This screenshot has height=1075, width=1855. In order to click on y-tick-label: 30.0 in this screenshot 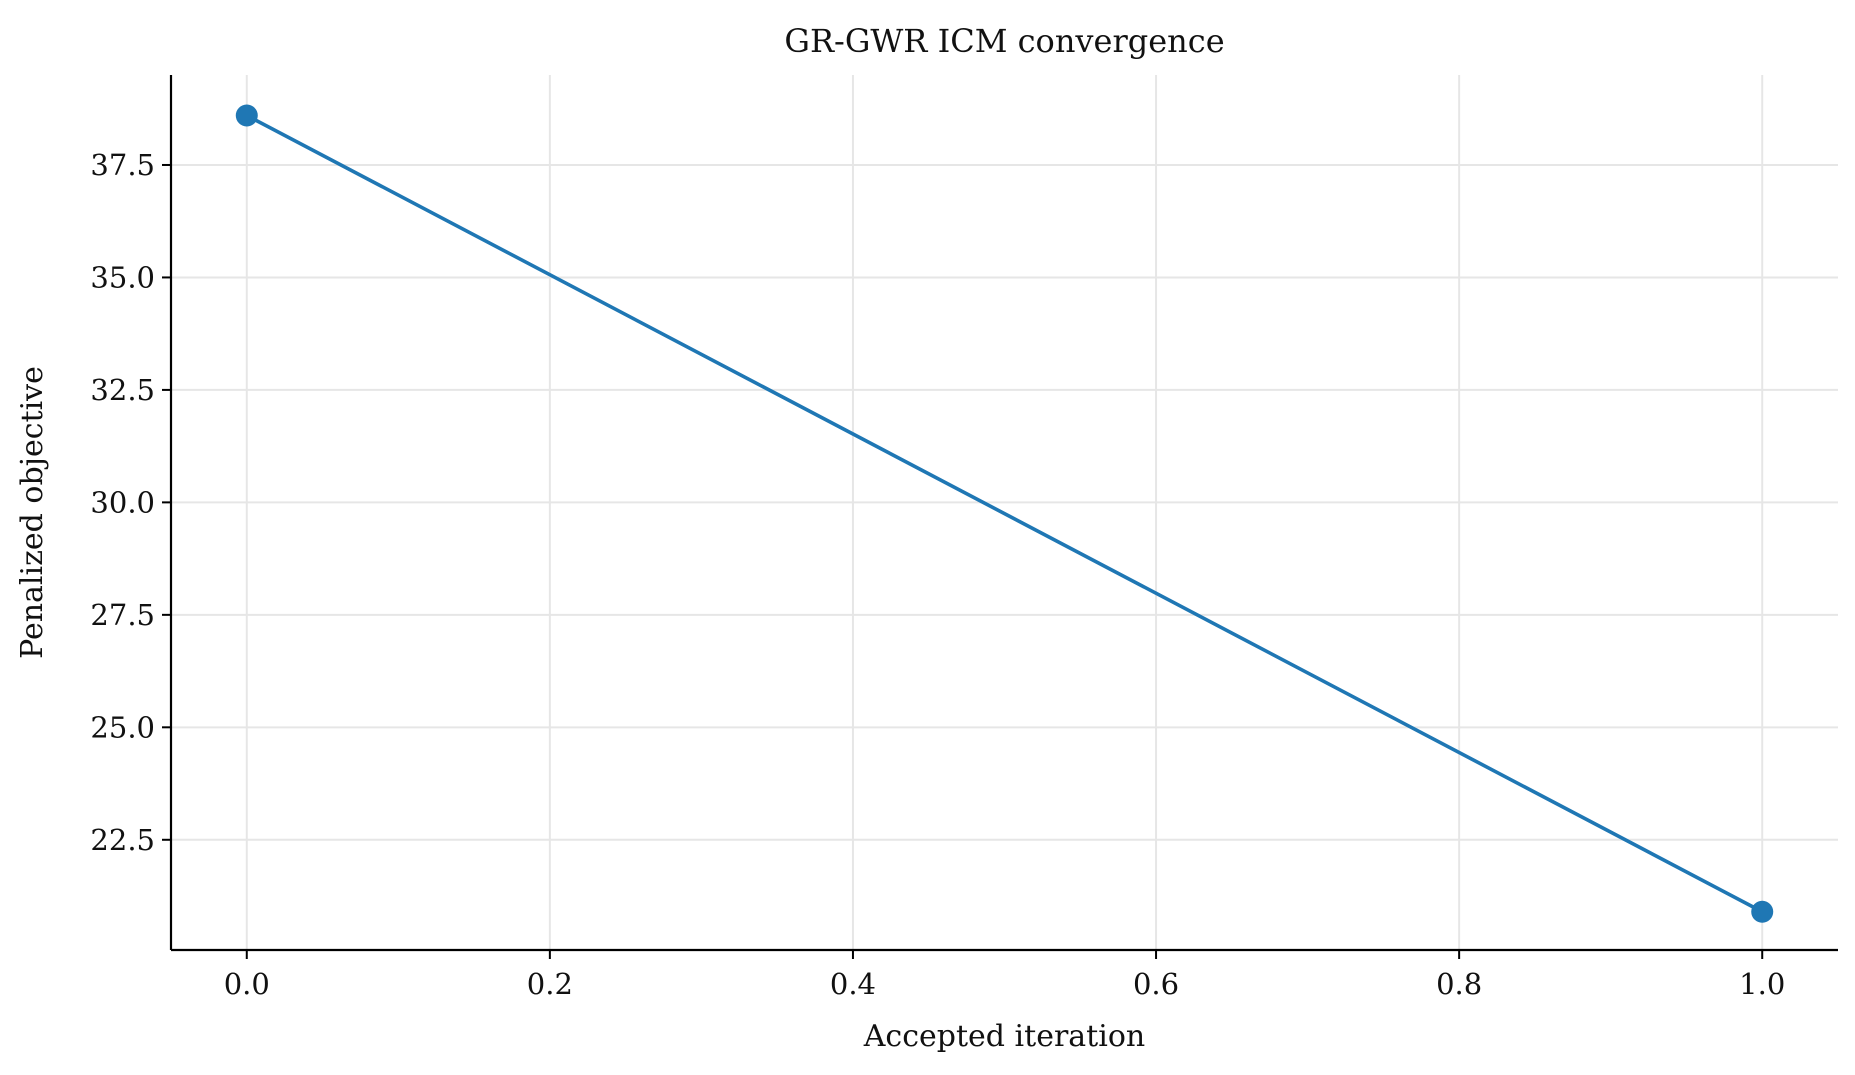, I will do `click(122, 502)`.